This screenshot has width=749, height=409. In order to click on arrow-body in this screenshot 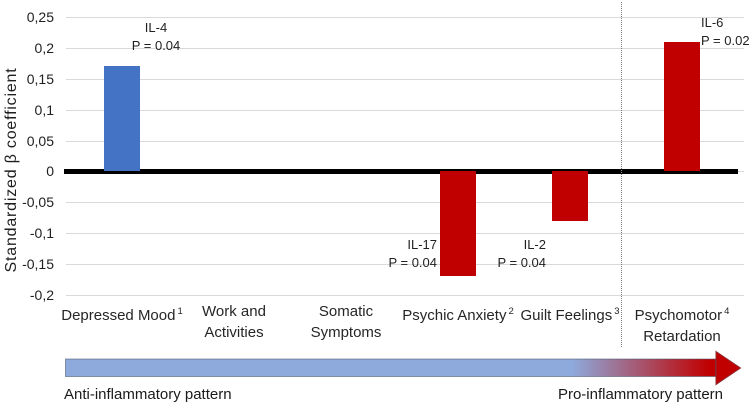, I will do `click(390, 367)`.